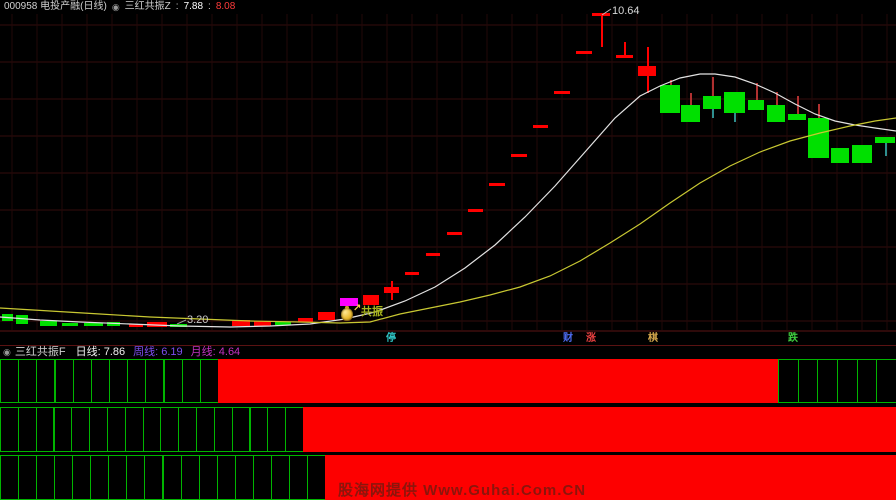 This screenshot has height=500, width=896. I want to click on subchart-indicator-name: 三红共振F, so click(40, 351).